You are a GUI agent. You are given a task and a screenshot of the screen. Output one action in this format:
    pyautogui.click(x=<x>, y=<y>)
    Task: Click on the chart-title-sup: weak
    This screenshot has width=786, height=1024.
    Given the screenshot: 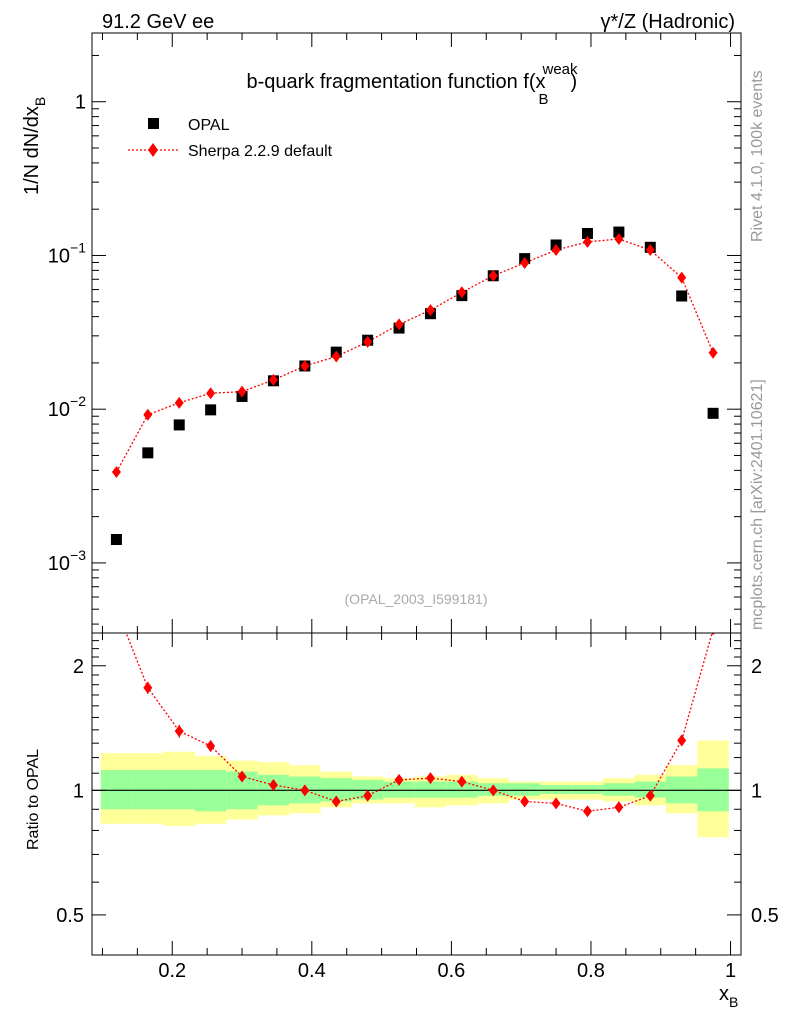 What is the action you would take?
    pyautogui.click(x=560, y=69)
    